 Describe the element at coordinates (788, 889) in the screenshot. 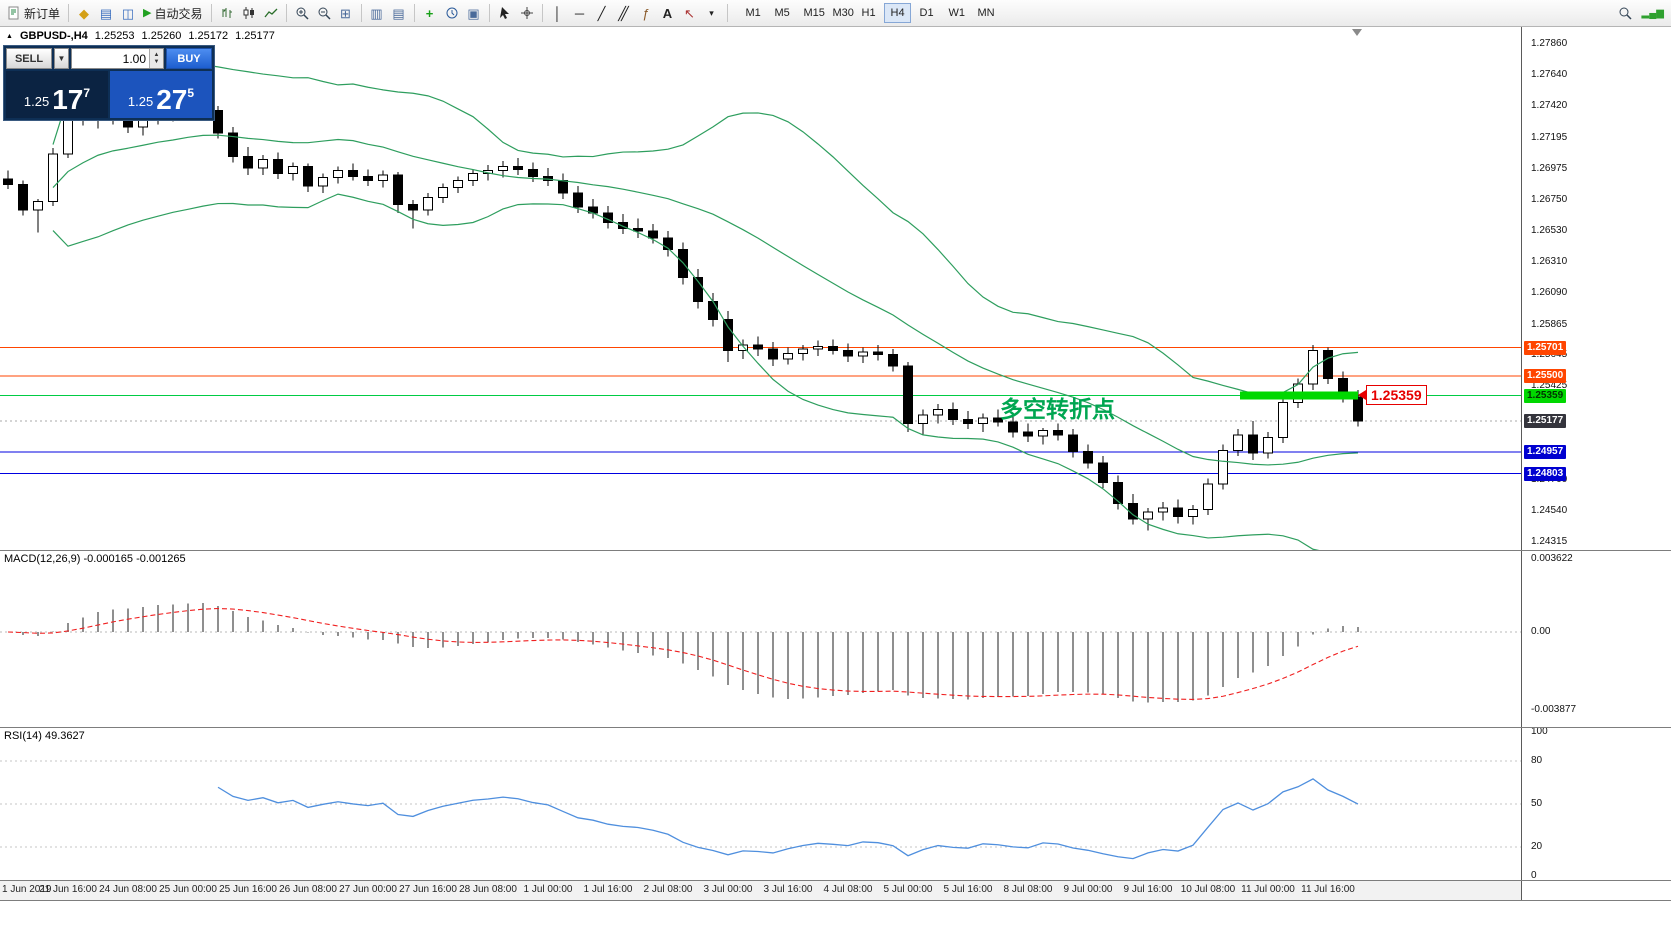

I see `time-label: 3 Jul 16:00` at that location.